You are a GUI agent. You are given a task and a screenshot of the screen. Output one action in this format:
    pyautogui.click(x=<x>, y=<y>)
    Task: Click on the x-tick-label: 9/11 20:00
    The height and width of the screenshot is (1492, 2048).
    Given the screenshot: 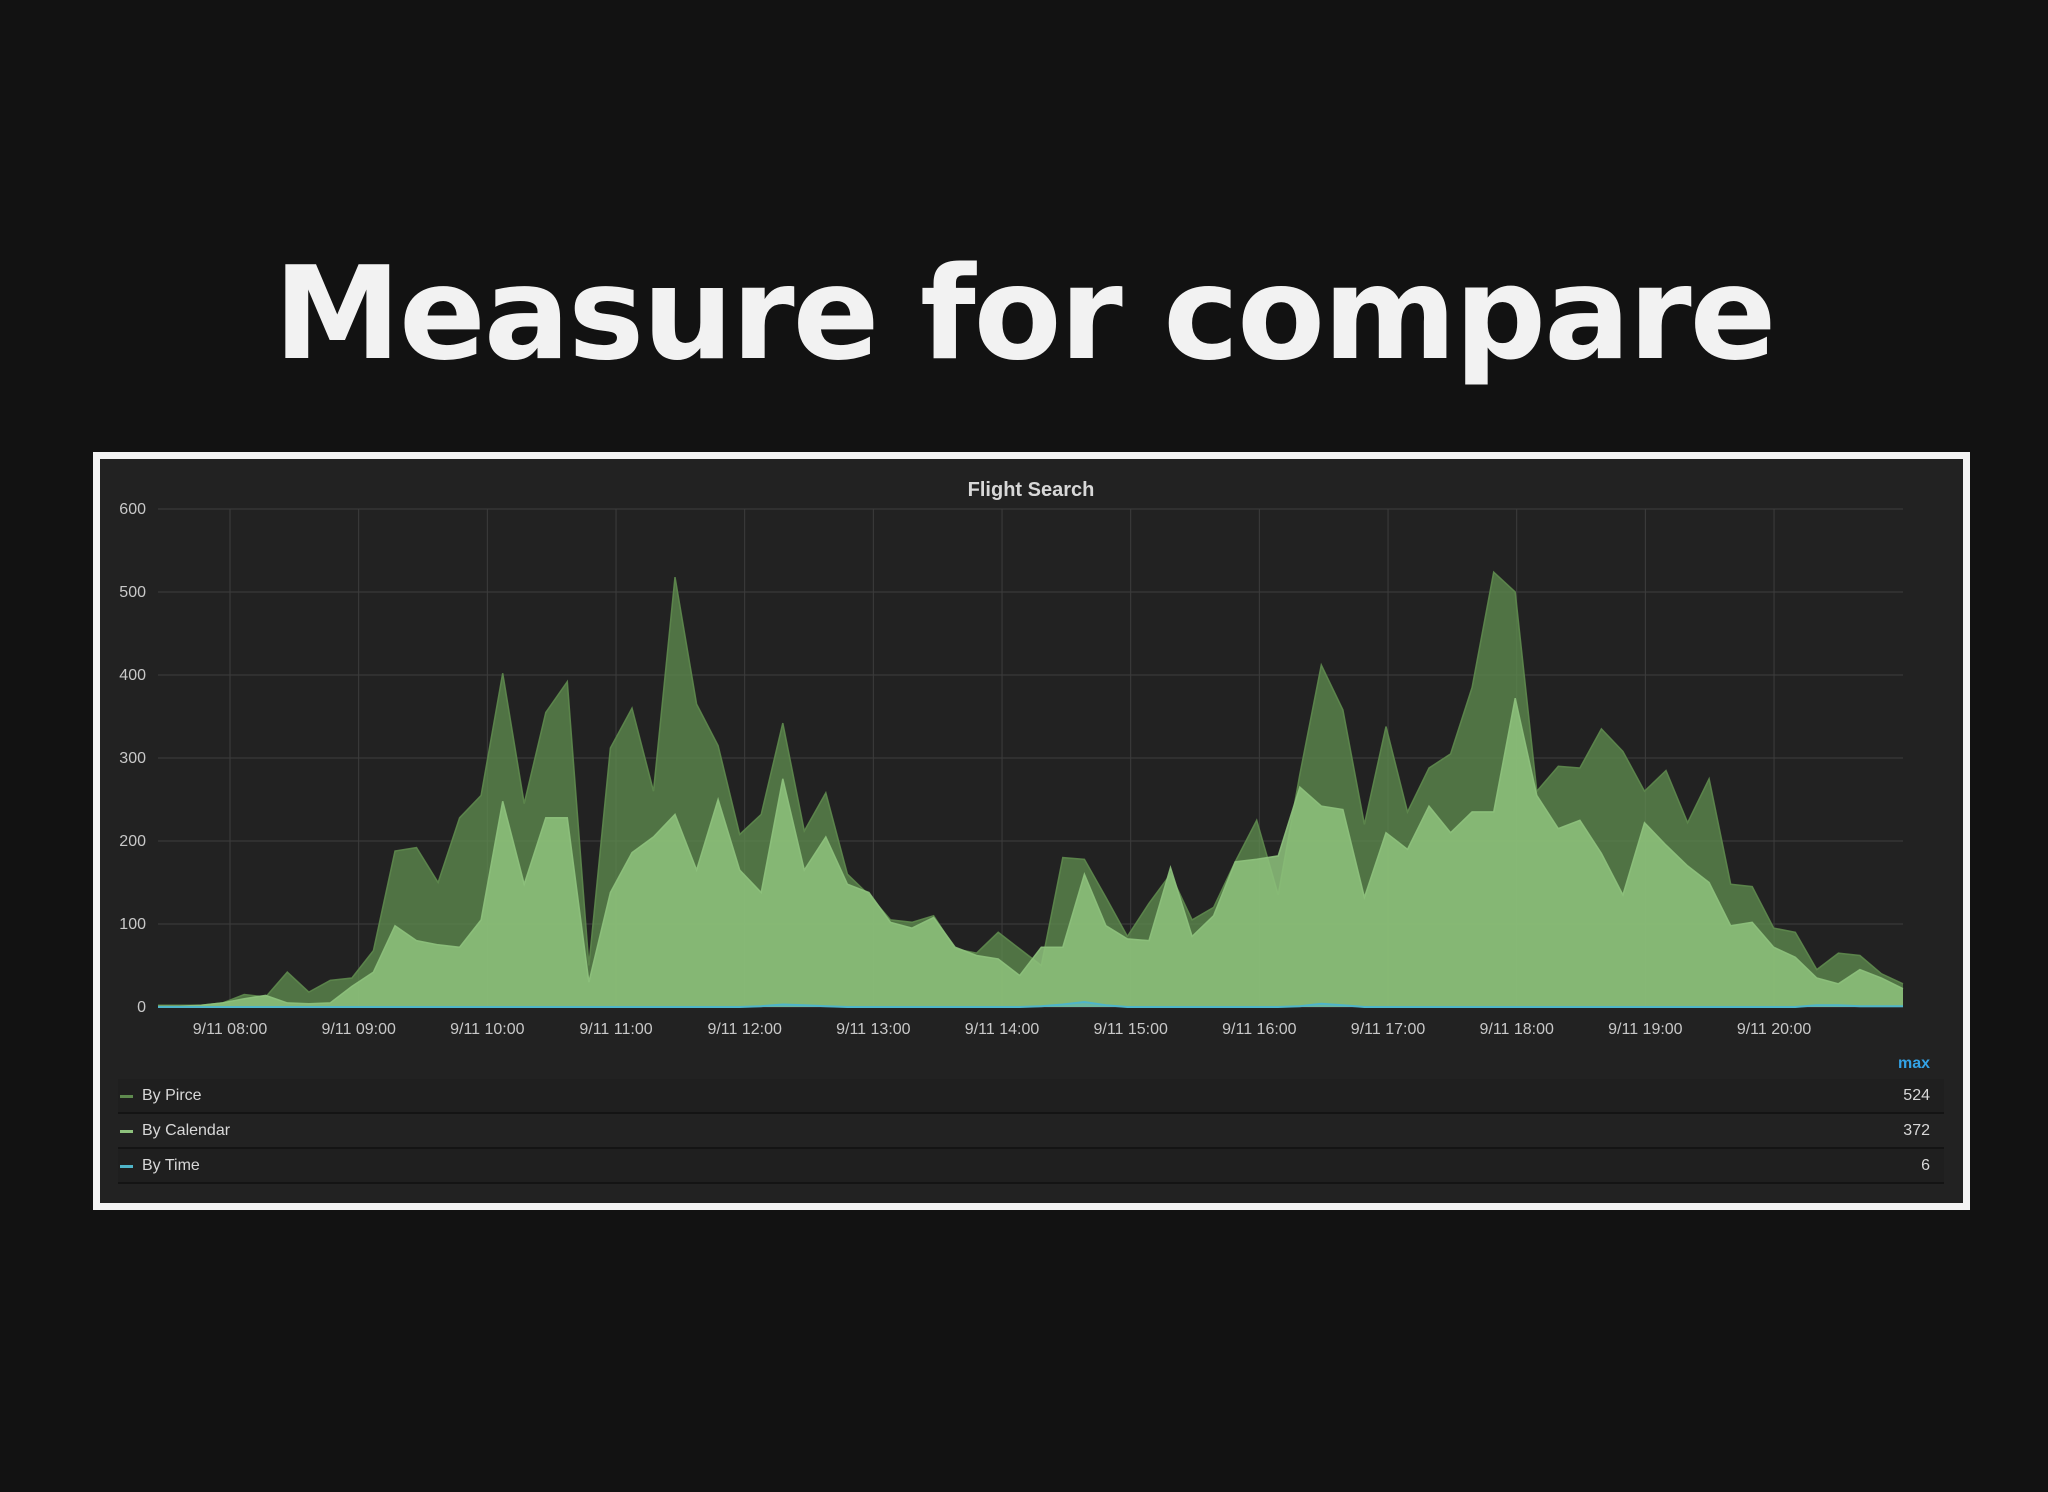 What is the action you would take?
    pyautogui.click(x=1774, y=1029)
    